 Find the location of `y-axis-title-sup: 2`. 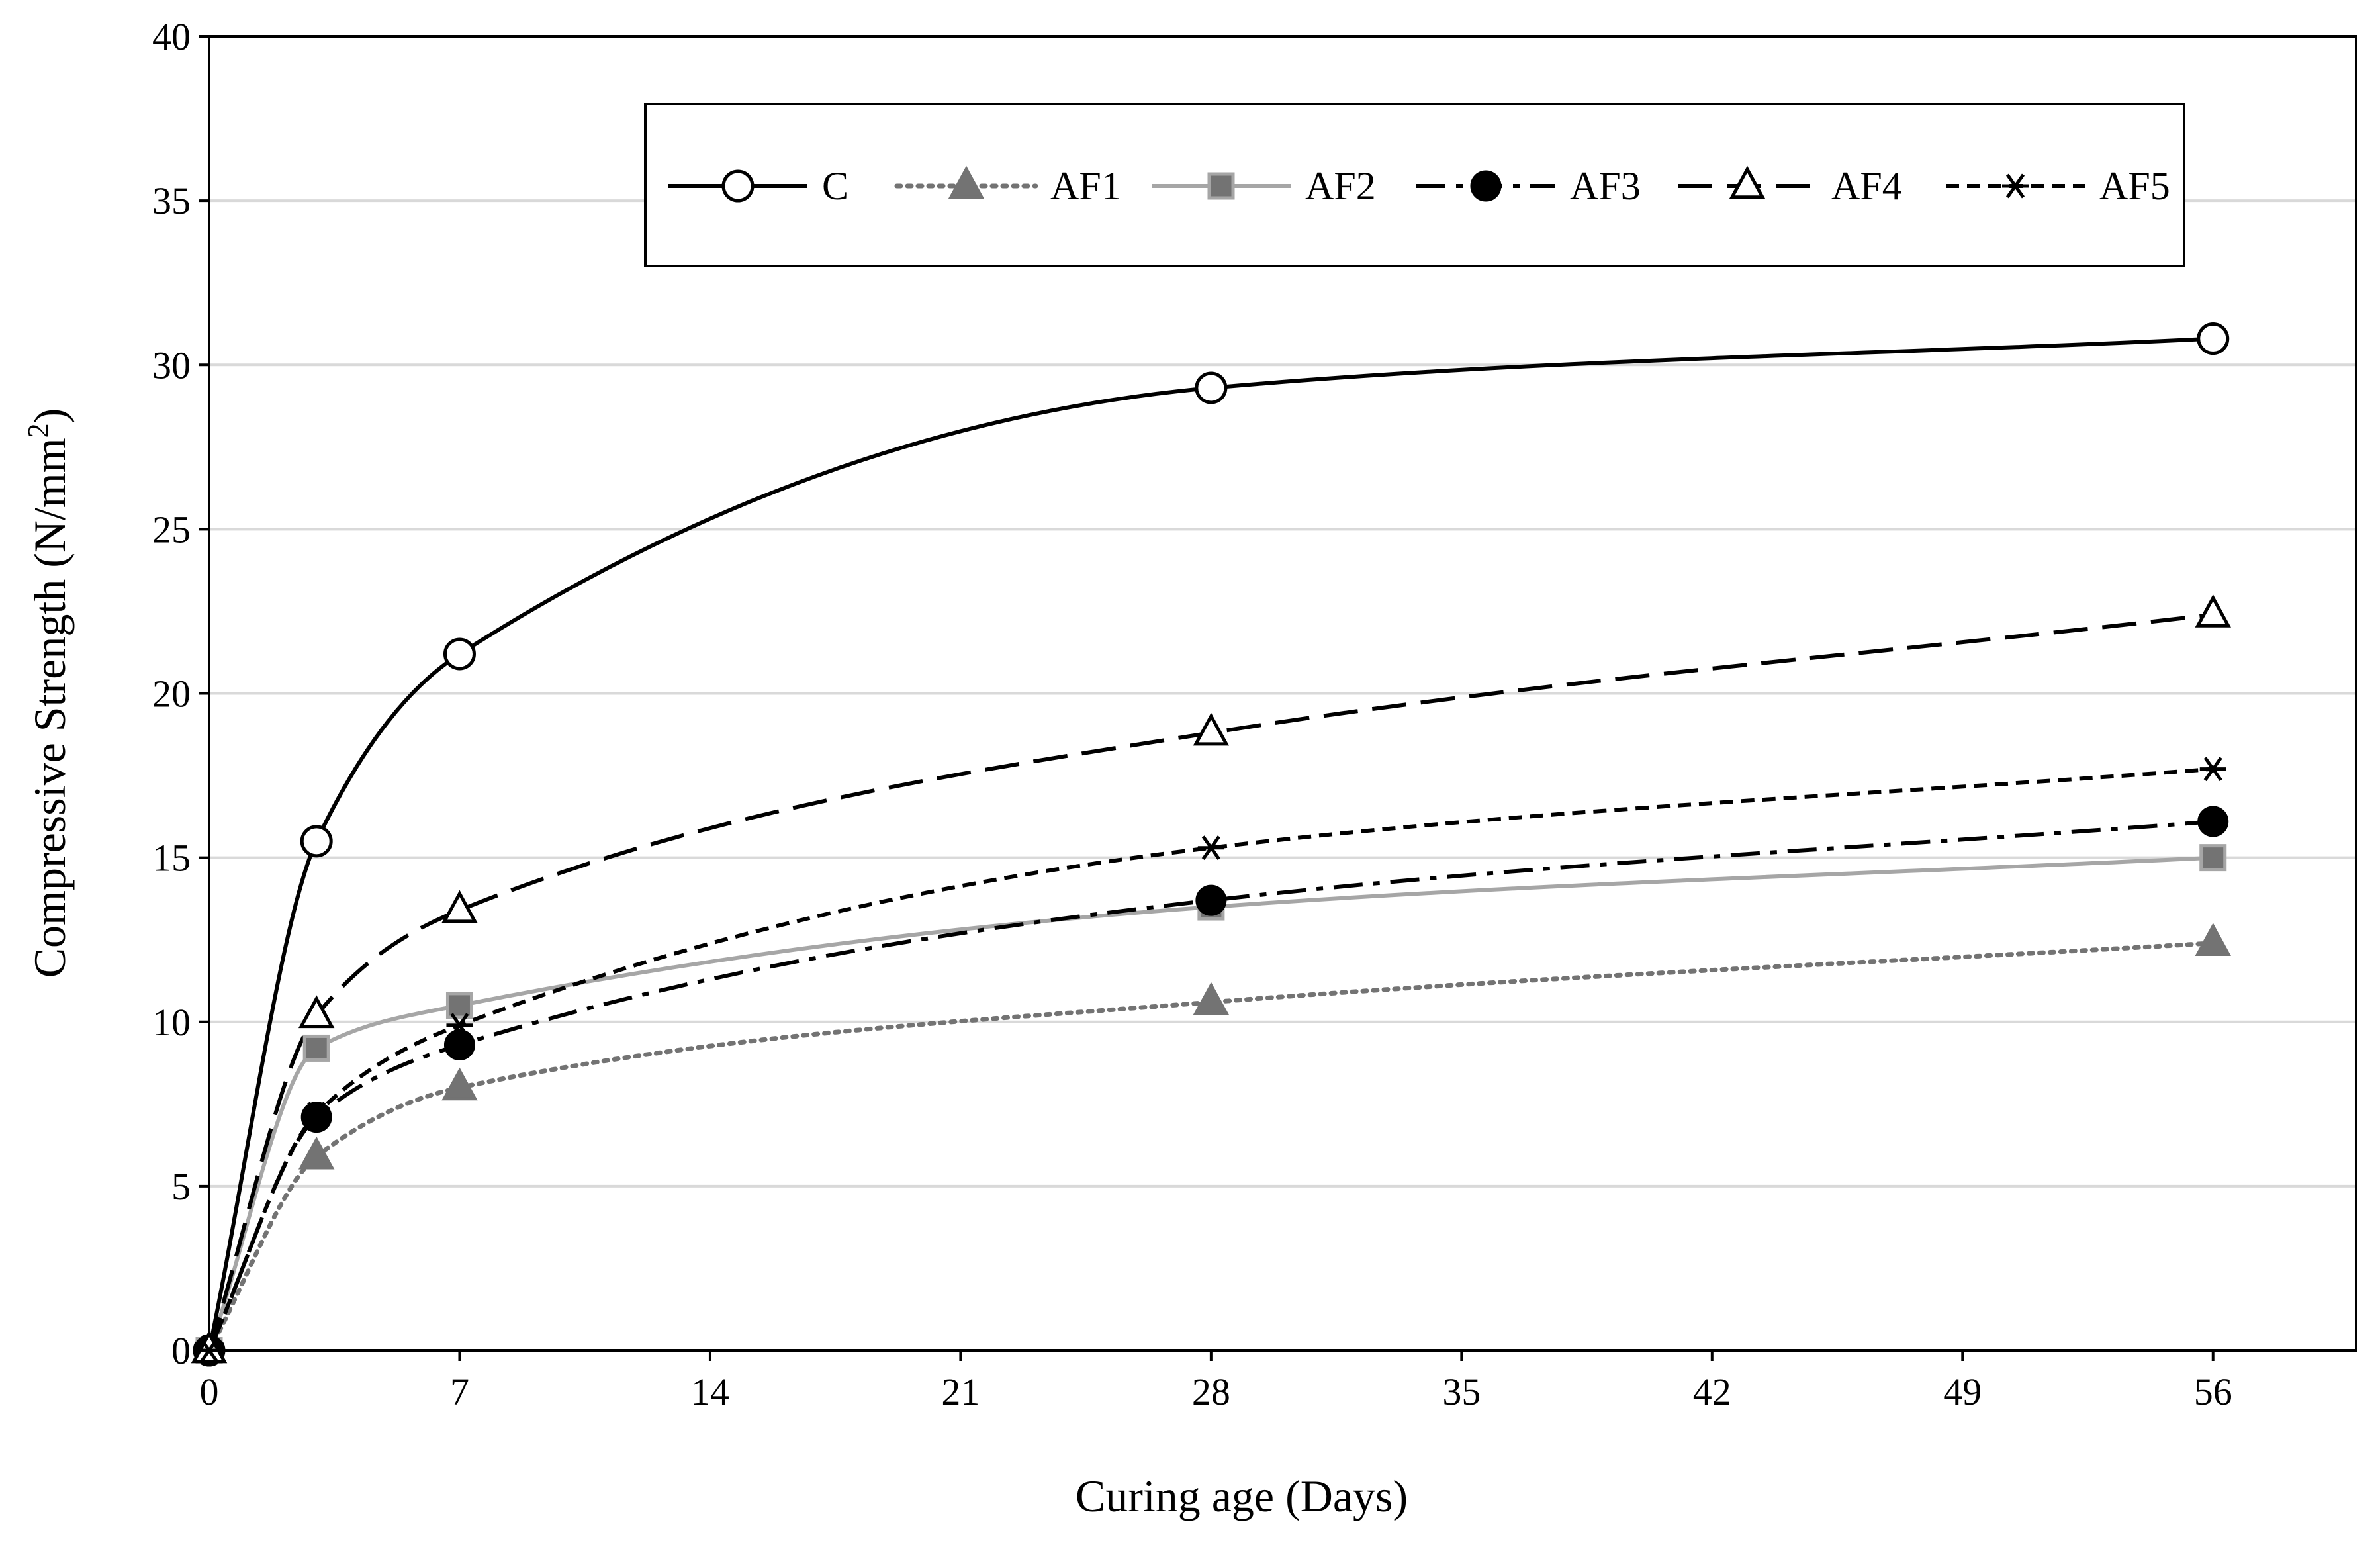

y-axis-title-sup: 2 is located at coordinates (38, 430).